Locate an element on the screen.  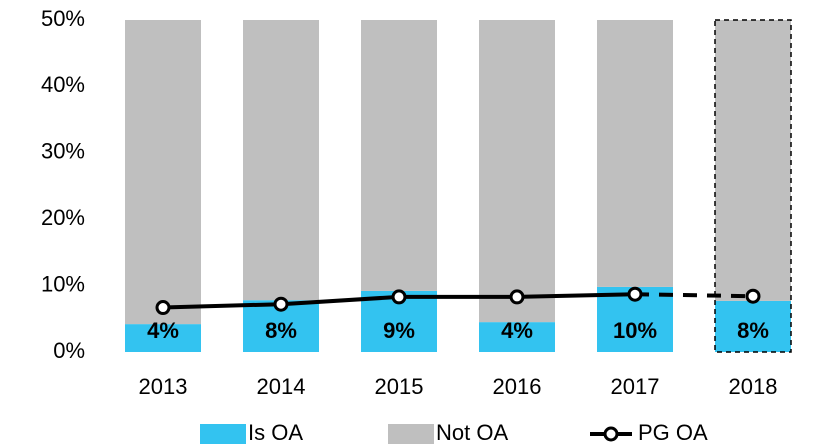
x-tick-label: 2018 is located at coordinates (753, 386).